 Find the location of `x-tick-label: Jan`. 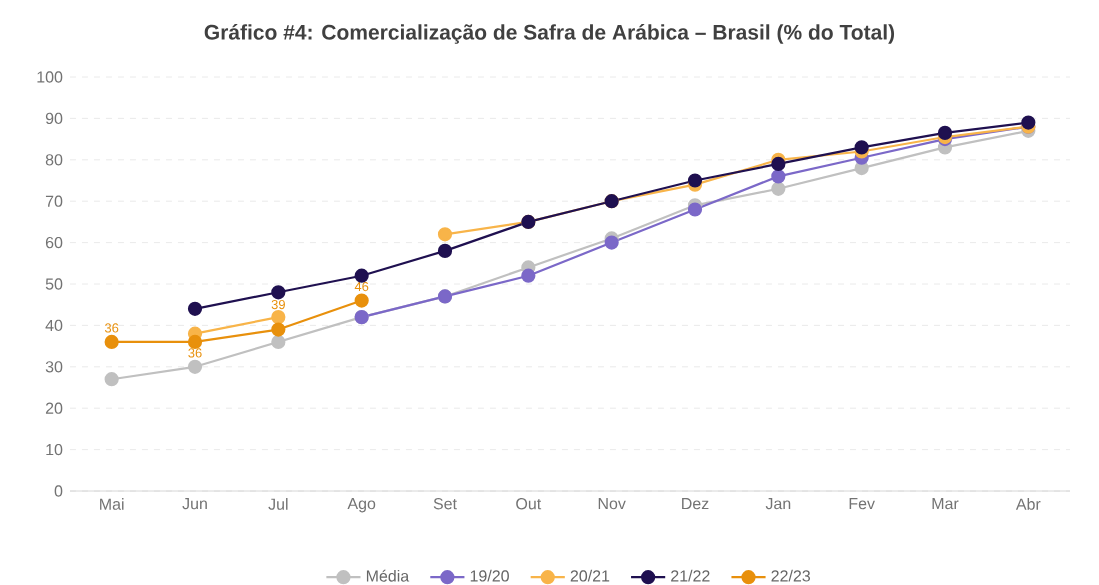

x-tick-label: Jan is located at coordinates (778, 504).